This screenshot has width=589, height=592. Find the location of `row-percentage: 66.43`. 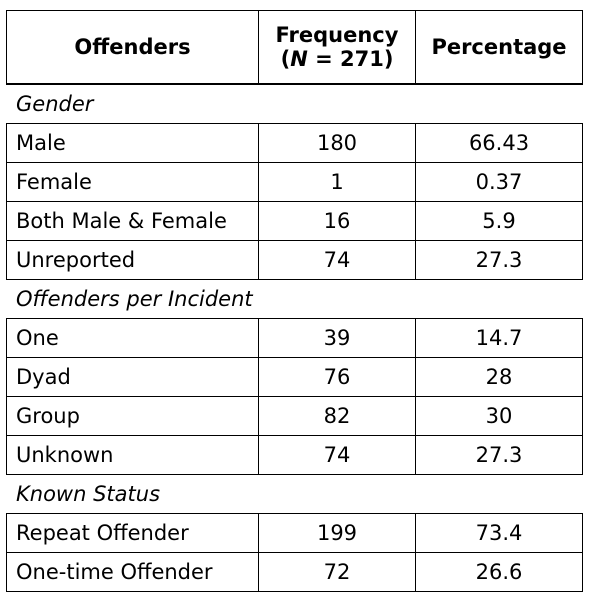

row-percentage: 66.43 is located at coordinates (499, 143).